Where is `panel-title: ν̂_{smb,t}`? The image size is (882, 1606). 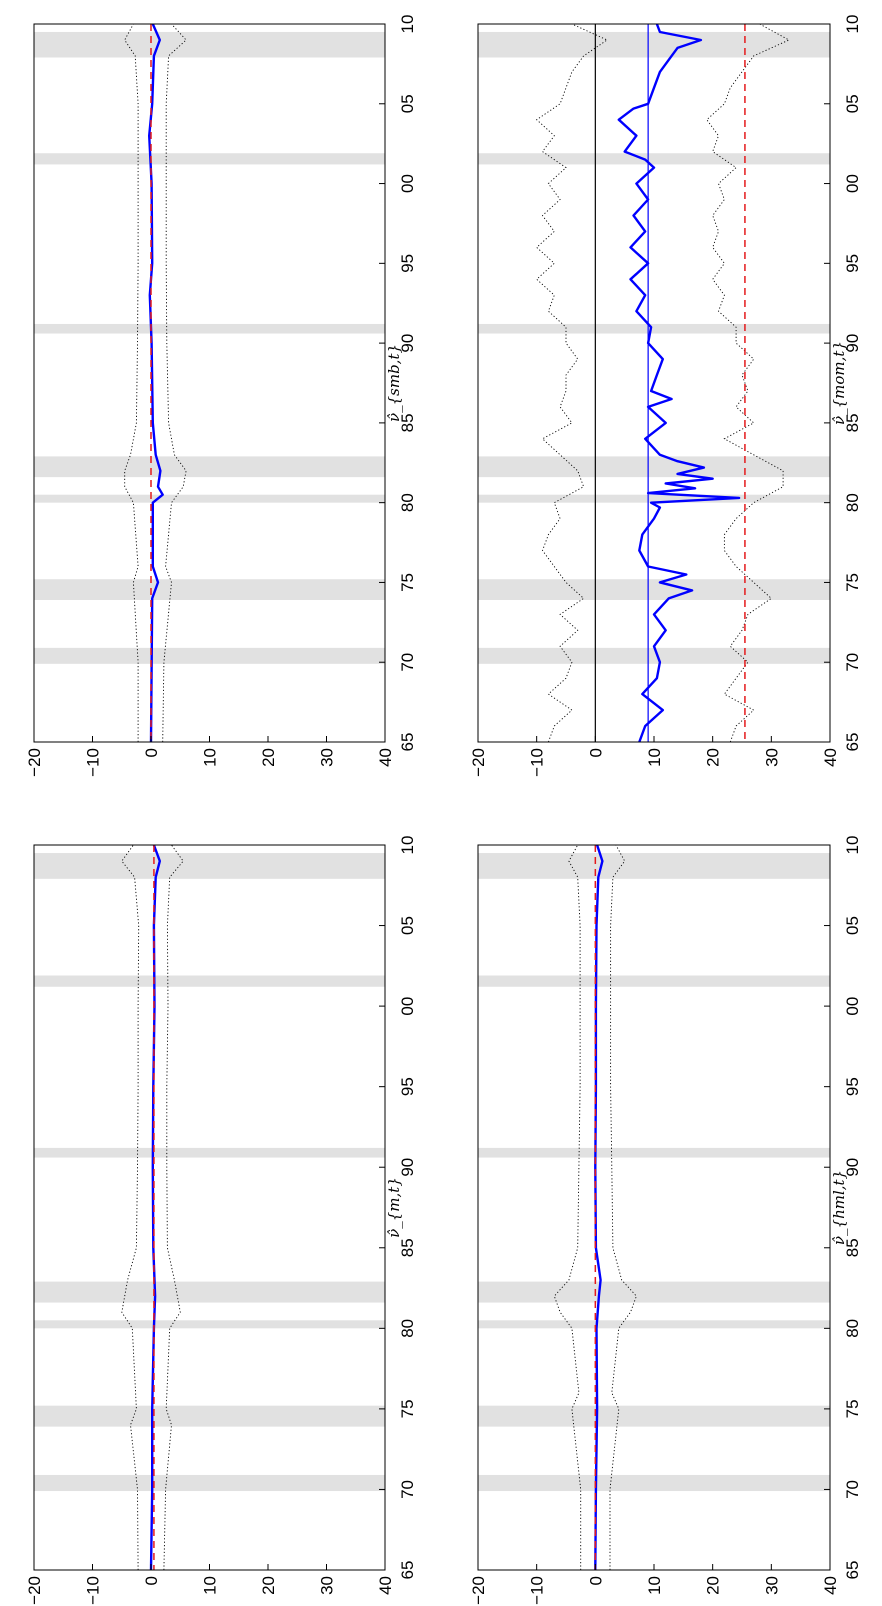 panel-title: ν̂_{smb,t} is located at coordinates (394, 383).